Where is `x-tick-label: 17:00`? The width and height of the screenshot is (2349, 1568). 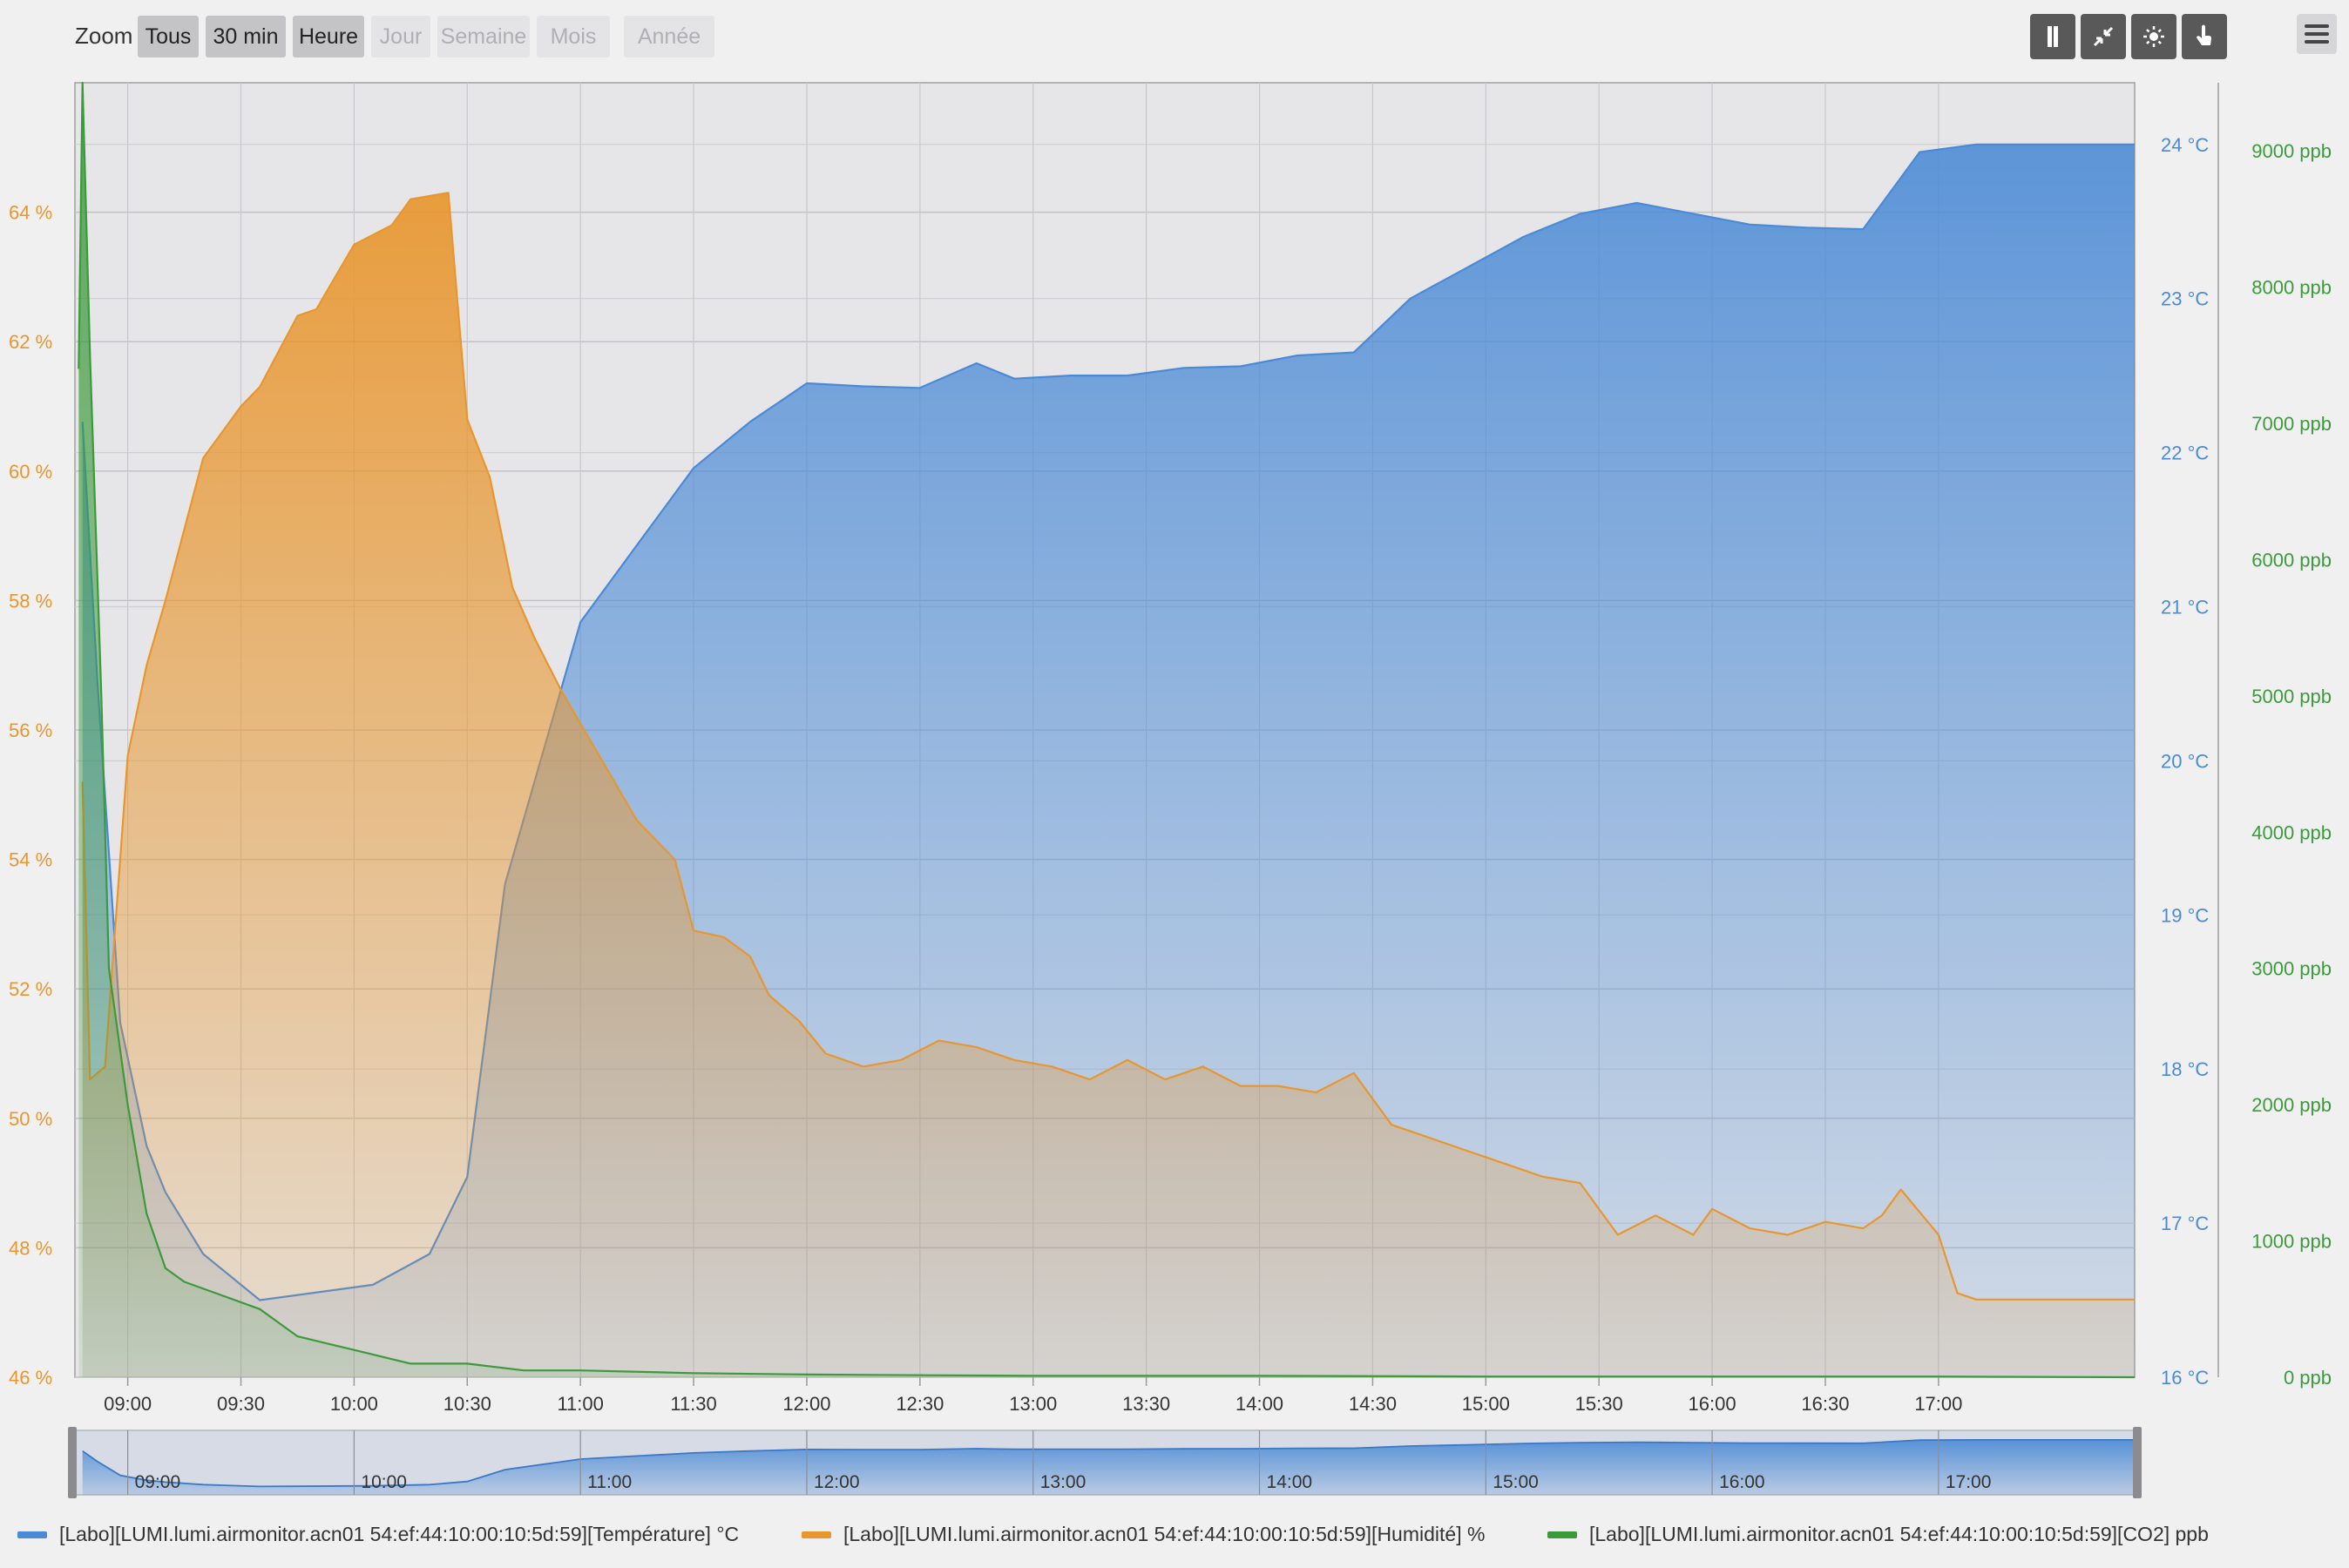
x-tick-label: 17:00 is located at coordinates (1938, 1404).